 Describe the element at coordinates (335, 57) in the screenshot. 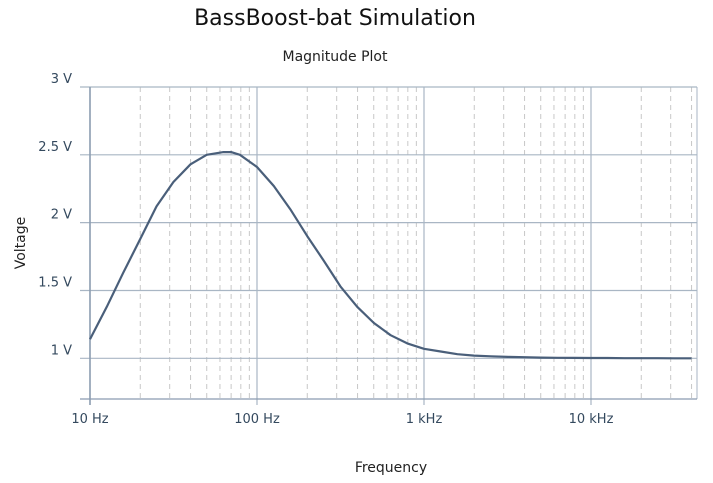

I see `chart-subtitle: Magnitude Plot` at that location.